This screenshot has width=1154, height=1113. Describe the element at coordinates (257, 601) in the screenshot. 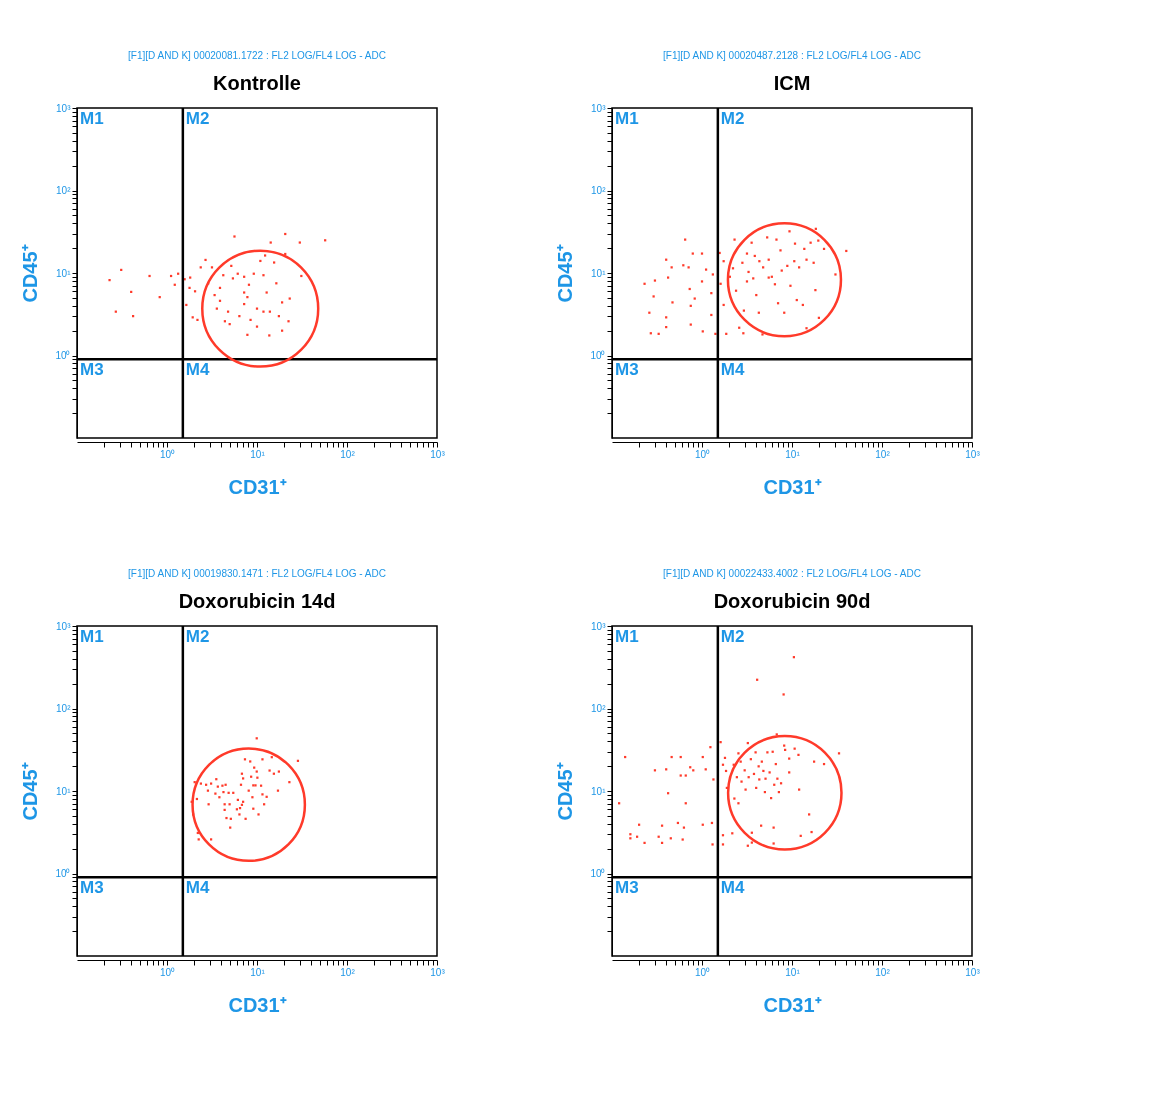

I see `chart-title: Doxorubicin 14d` at that location.